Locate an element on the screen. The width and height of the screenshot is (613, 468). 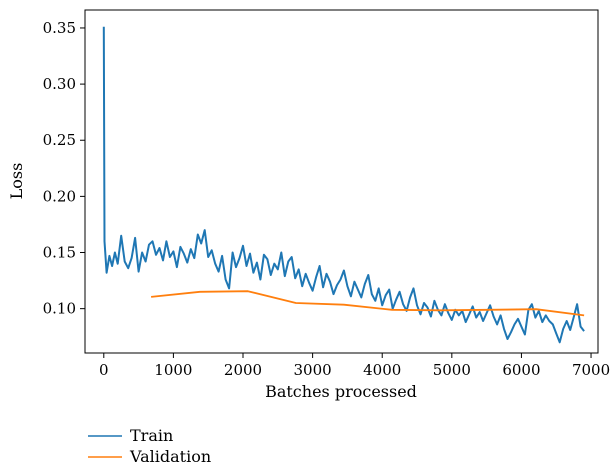
y-tick-label: 0.10 is located at coordinates (59, 309).